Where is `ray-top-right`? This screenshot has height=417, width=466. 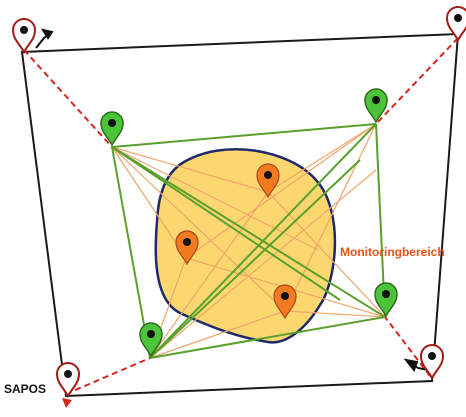
ray-top-right is located at coordinates (417, 81).